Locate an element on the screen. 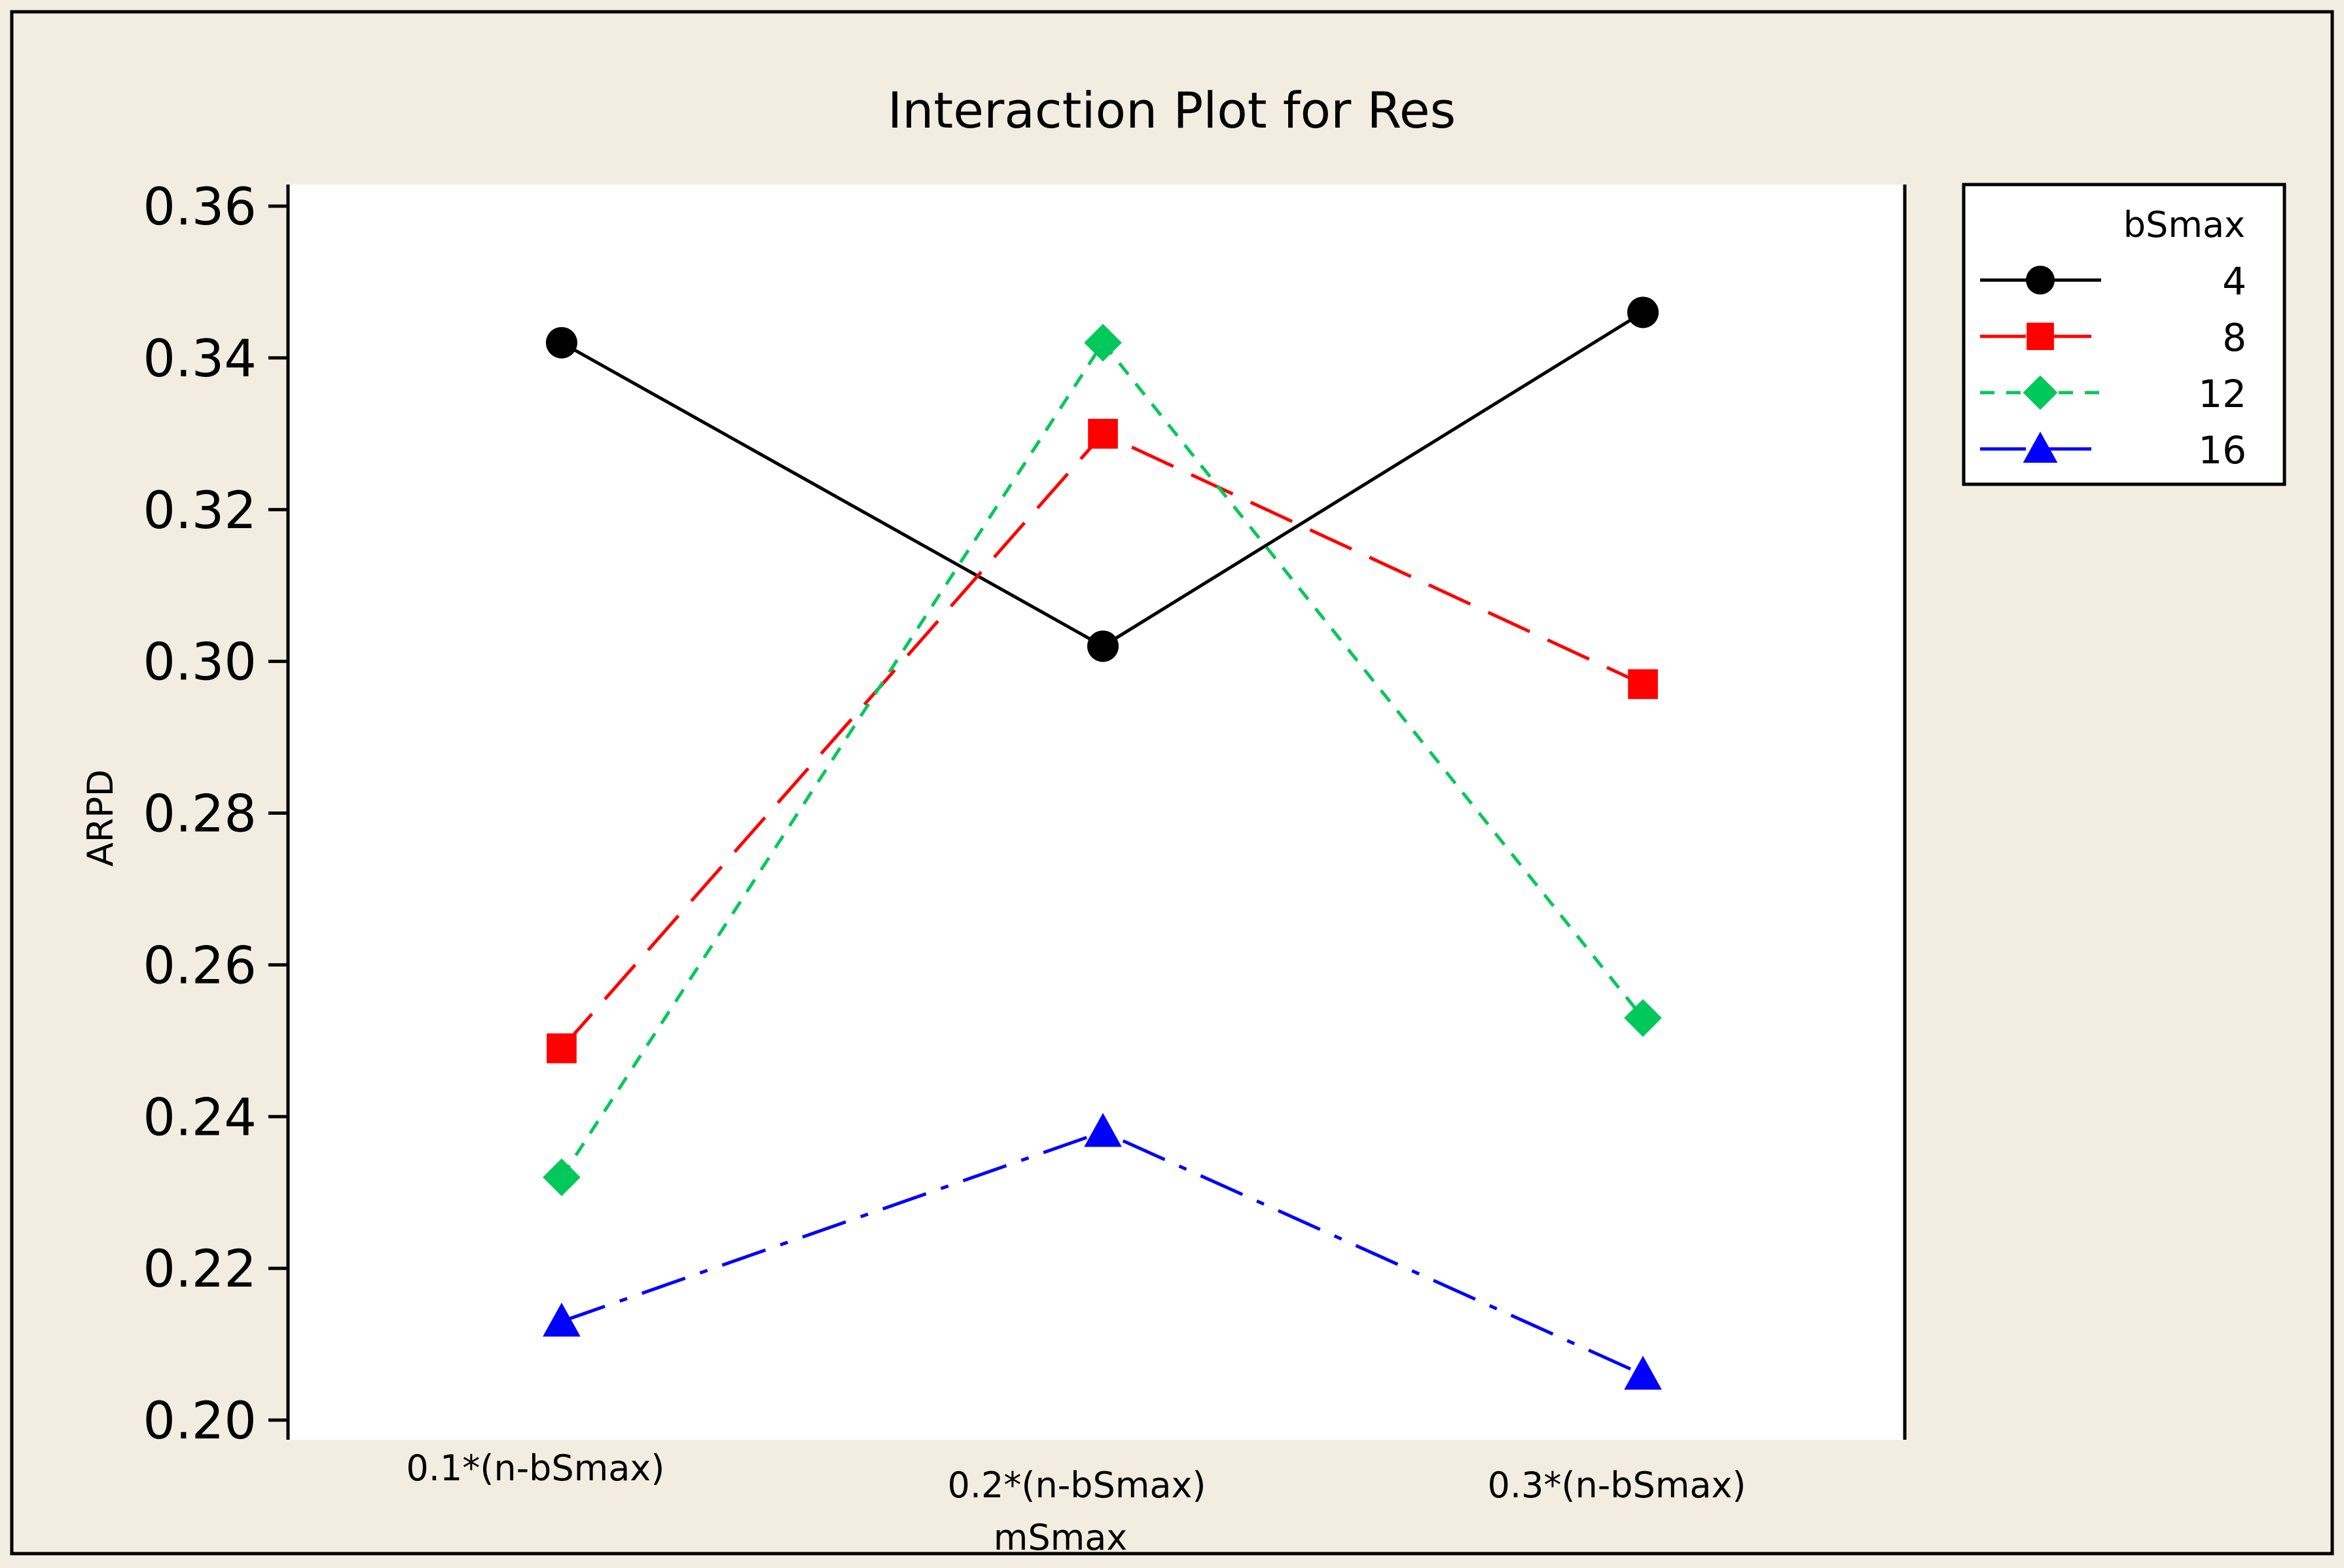 The height and width of the screenshot is (1568, 2344). chart-title: Interaction Plot for Res is located at coordinates (1172, 110).